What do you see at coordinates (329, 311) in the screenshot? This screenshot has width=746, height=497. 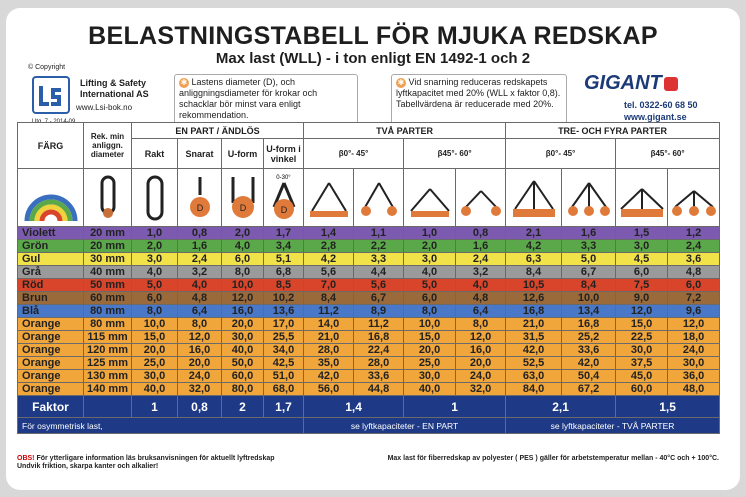 I see `value-cell: 11,2` at bounding box center [329, 311].